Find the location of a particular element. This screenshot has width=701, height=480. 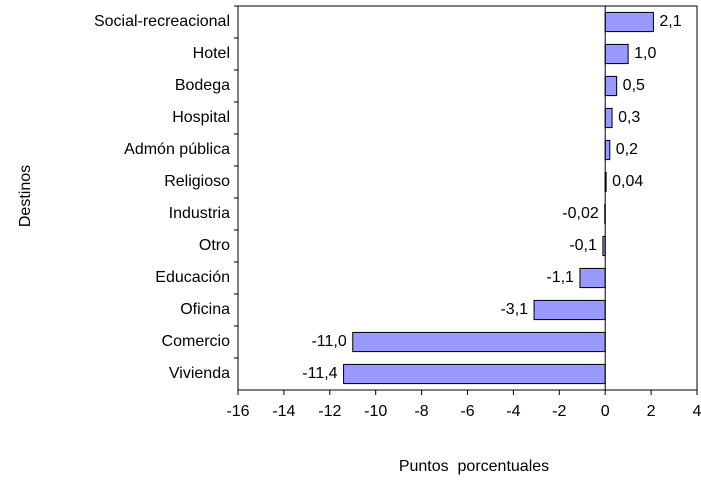

x-tick-label: 2 is located at coordinates (651, 411).